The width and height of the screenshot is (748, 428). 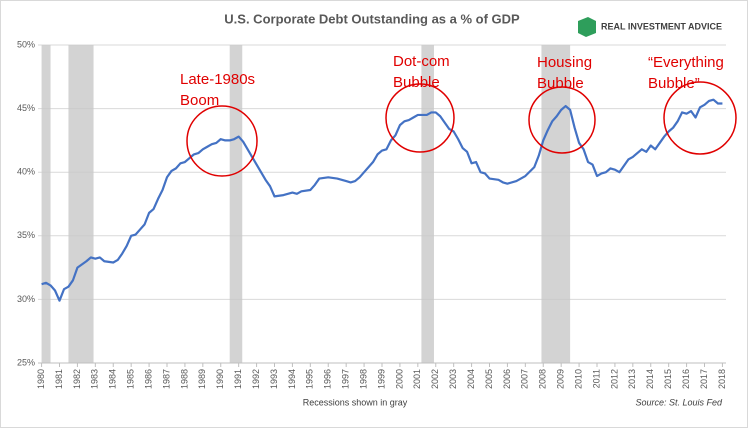 What do you see at coordinates (26, 235) in the screenshot?
I see `y-tick-label: 35%` at bounding box center [26, 235].